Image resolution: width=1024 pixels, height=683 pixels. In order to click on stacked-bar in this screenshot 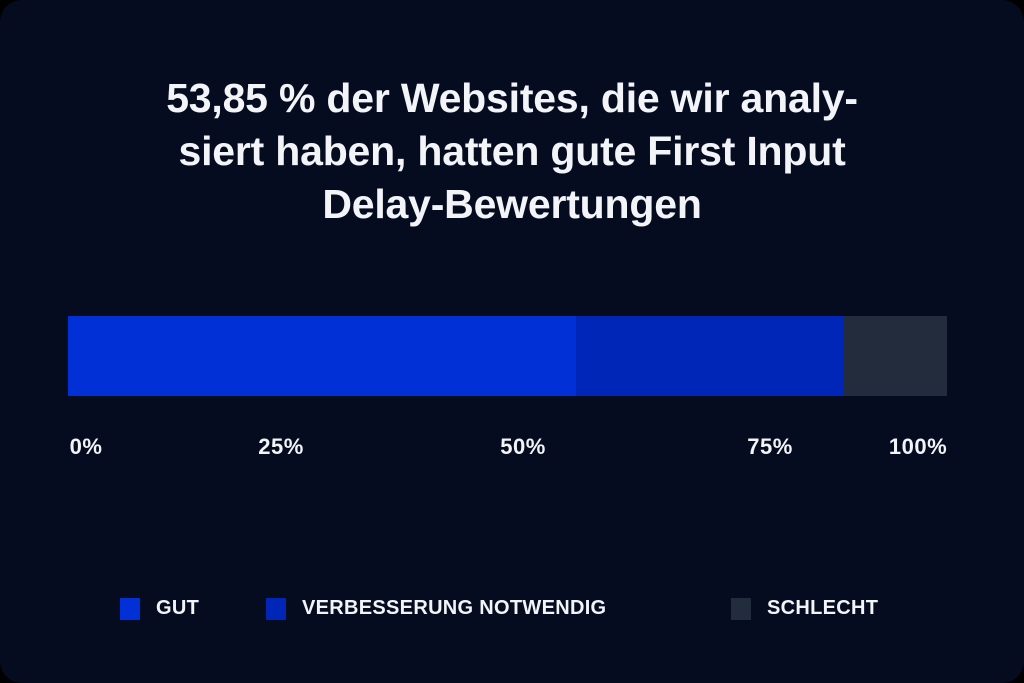, I will do `click(507, 356)`.